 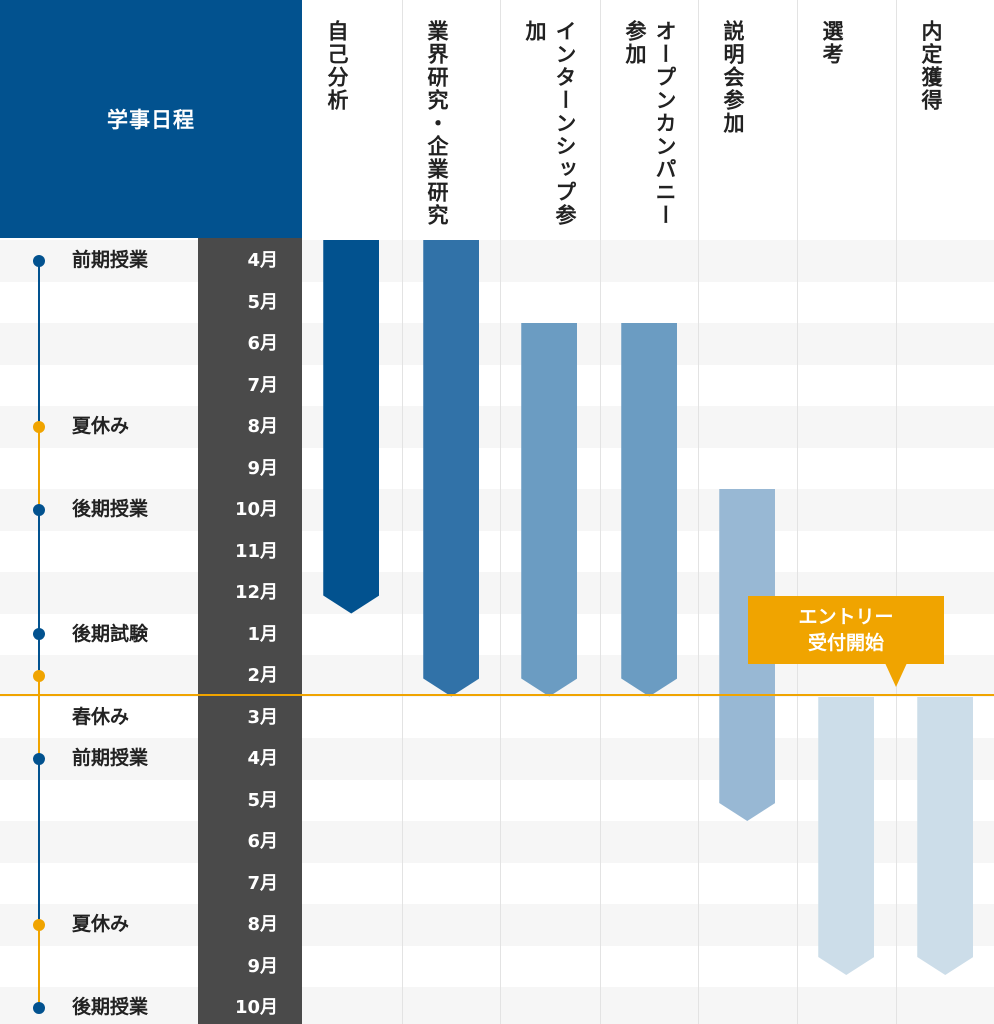 I want to click on entry-callout-pointer, so click(x=896, y=675).